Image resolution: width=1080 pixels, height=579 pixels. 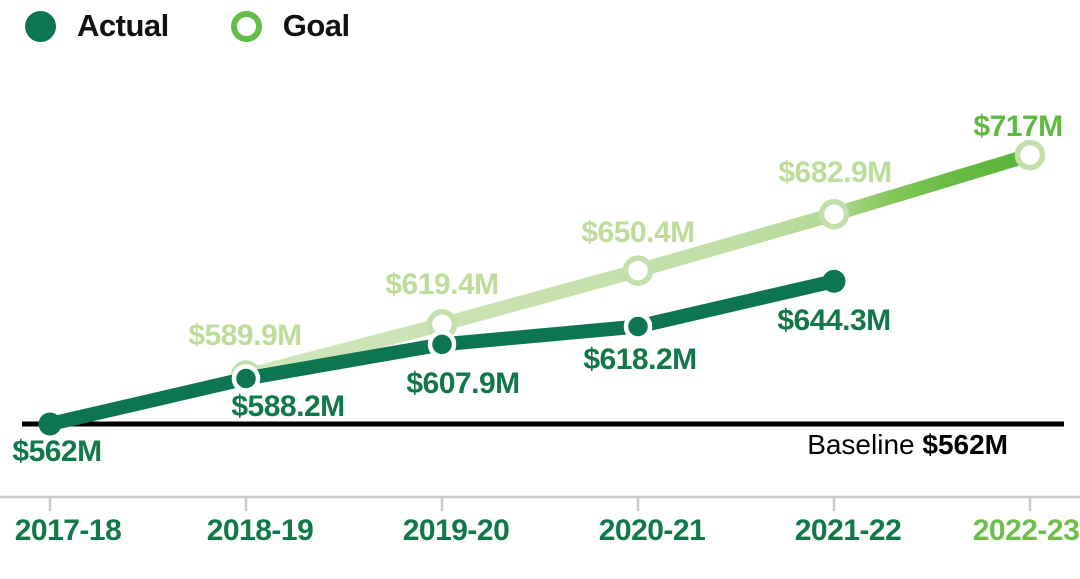 I want to click on goal-value-label: $650.4M, so click(x=638, y=232).